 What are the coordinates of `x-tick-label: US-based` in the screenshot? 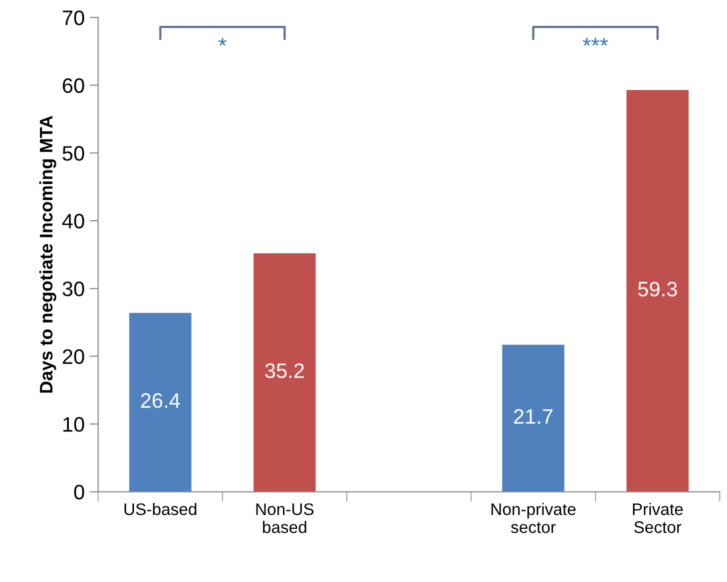 It's located at (160, 509).